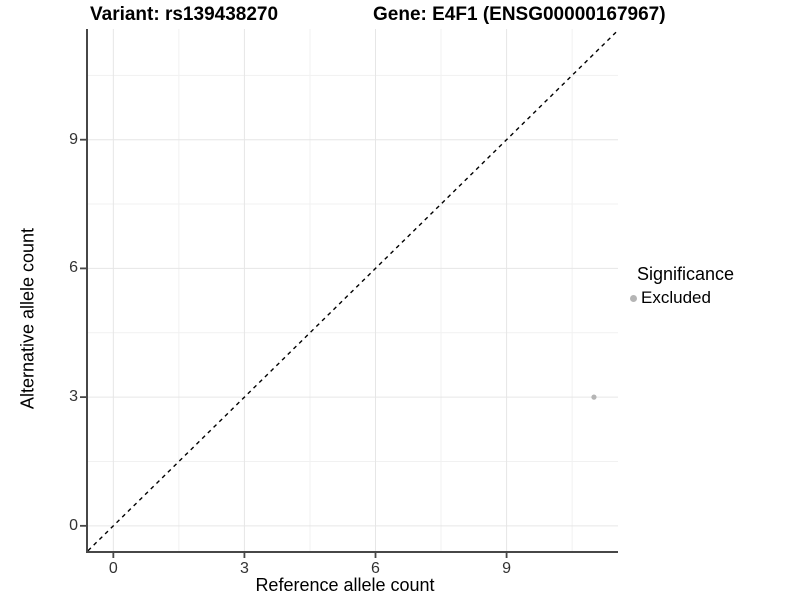  What do you see at coordinates (375, 568) in the screenshot?
I see `x-tick-label: 6` at bounding box center [375, 568].